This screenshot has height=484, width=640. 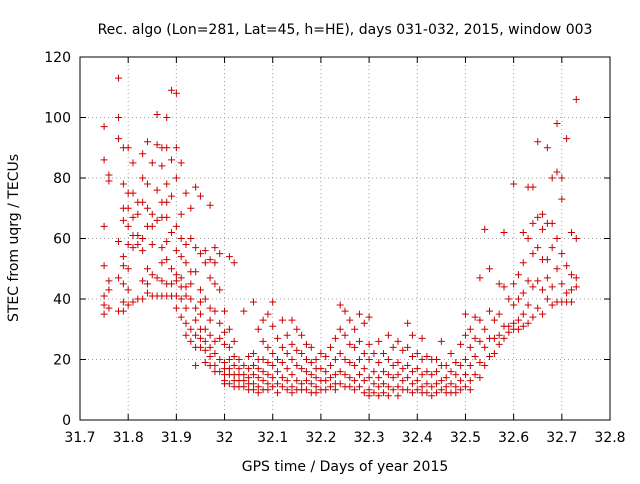 What do you see at coordinates (417, 438) in the screenshot?
I see `x-tick-label: 32.4` at bounding box center [417, 438].